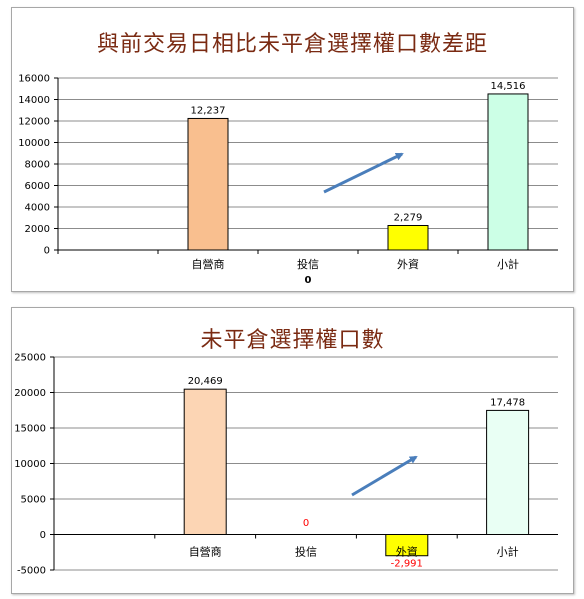 This screenshot has width=584, height=599. What do you see at coordinates (30, 429) in the screenshot?
I see `y-tick-label: 15000` at bounding box center [30, 429].